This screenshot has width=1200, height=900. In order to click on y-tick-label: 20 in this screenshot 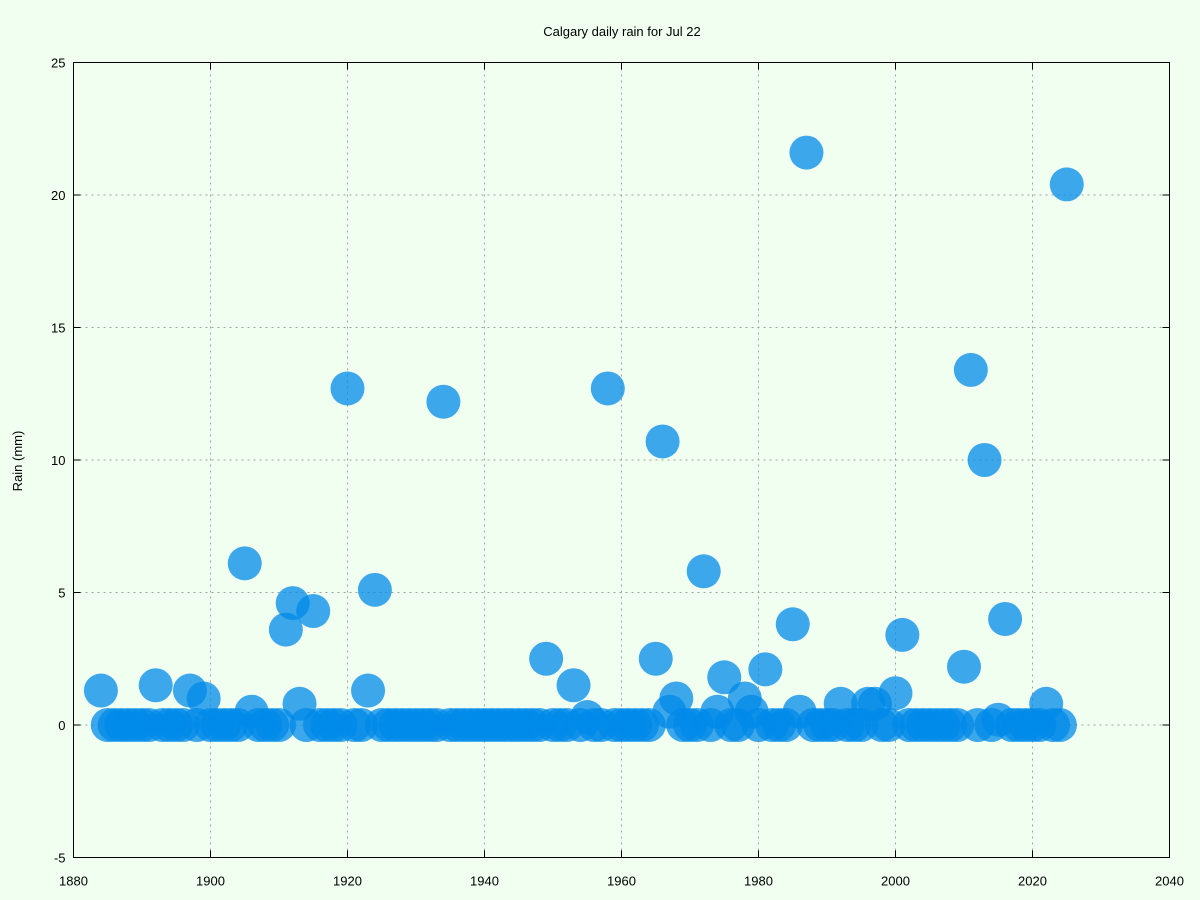, I will do `click(58, 195)`.